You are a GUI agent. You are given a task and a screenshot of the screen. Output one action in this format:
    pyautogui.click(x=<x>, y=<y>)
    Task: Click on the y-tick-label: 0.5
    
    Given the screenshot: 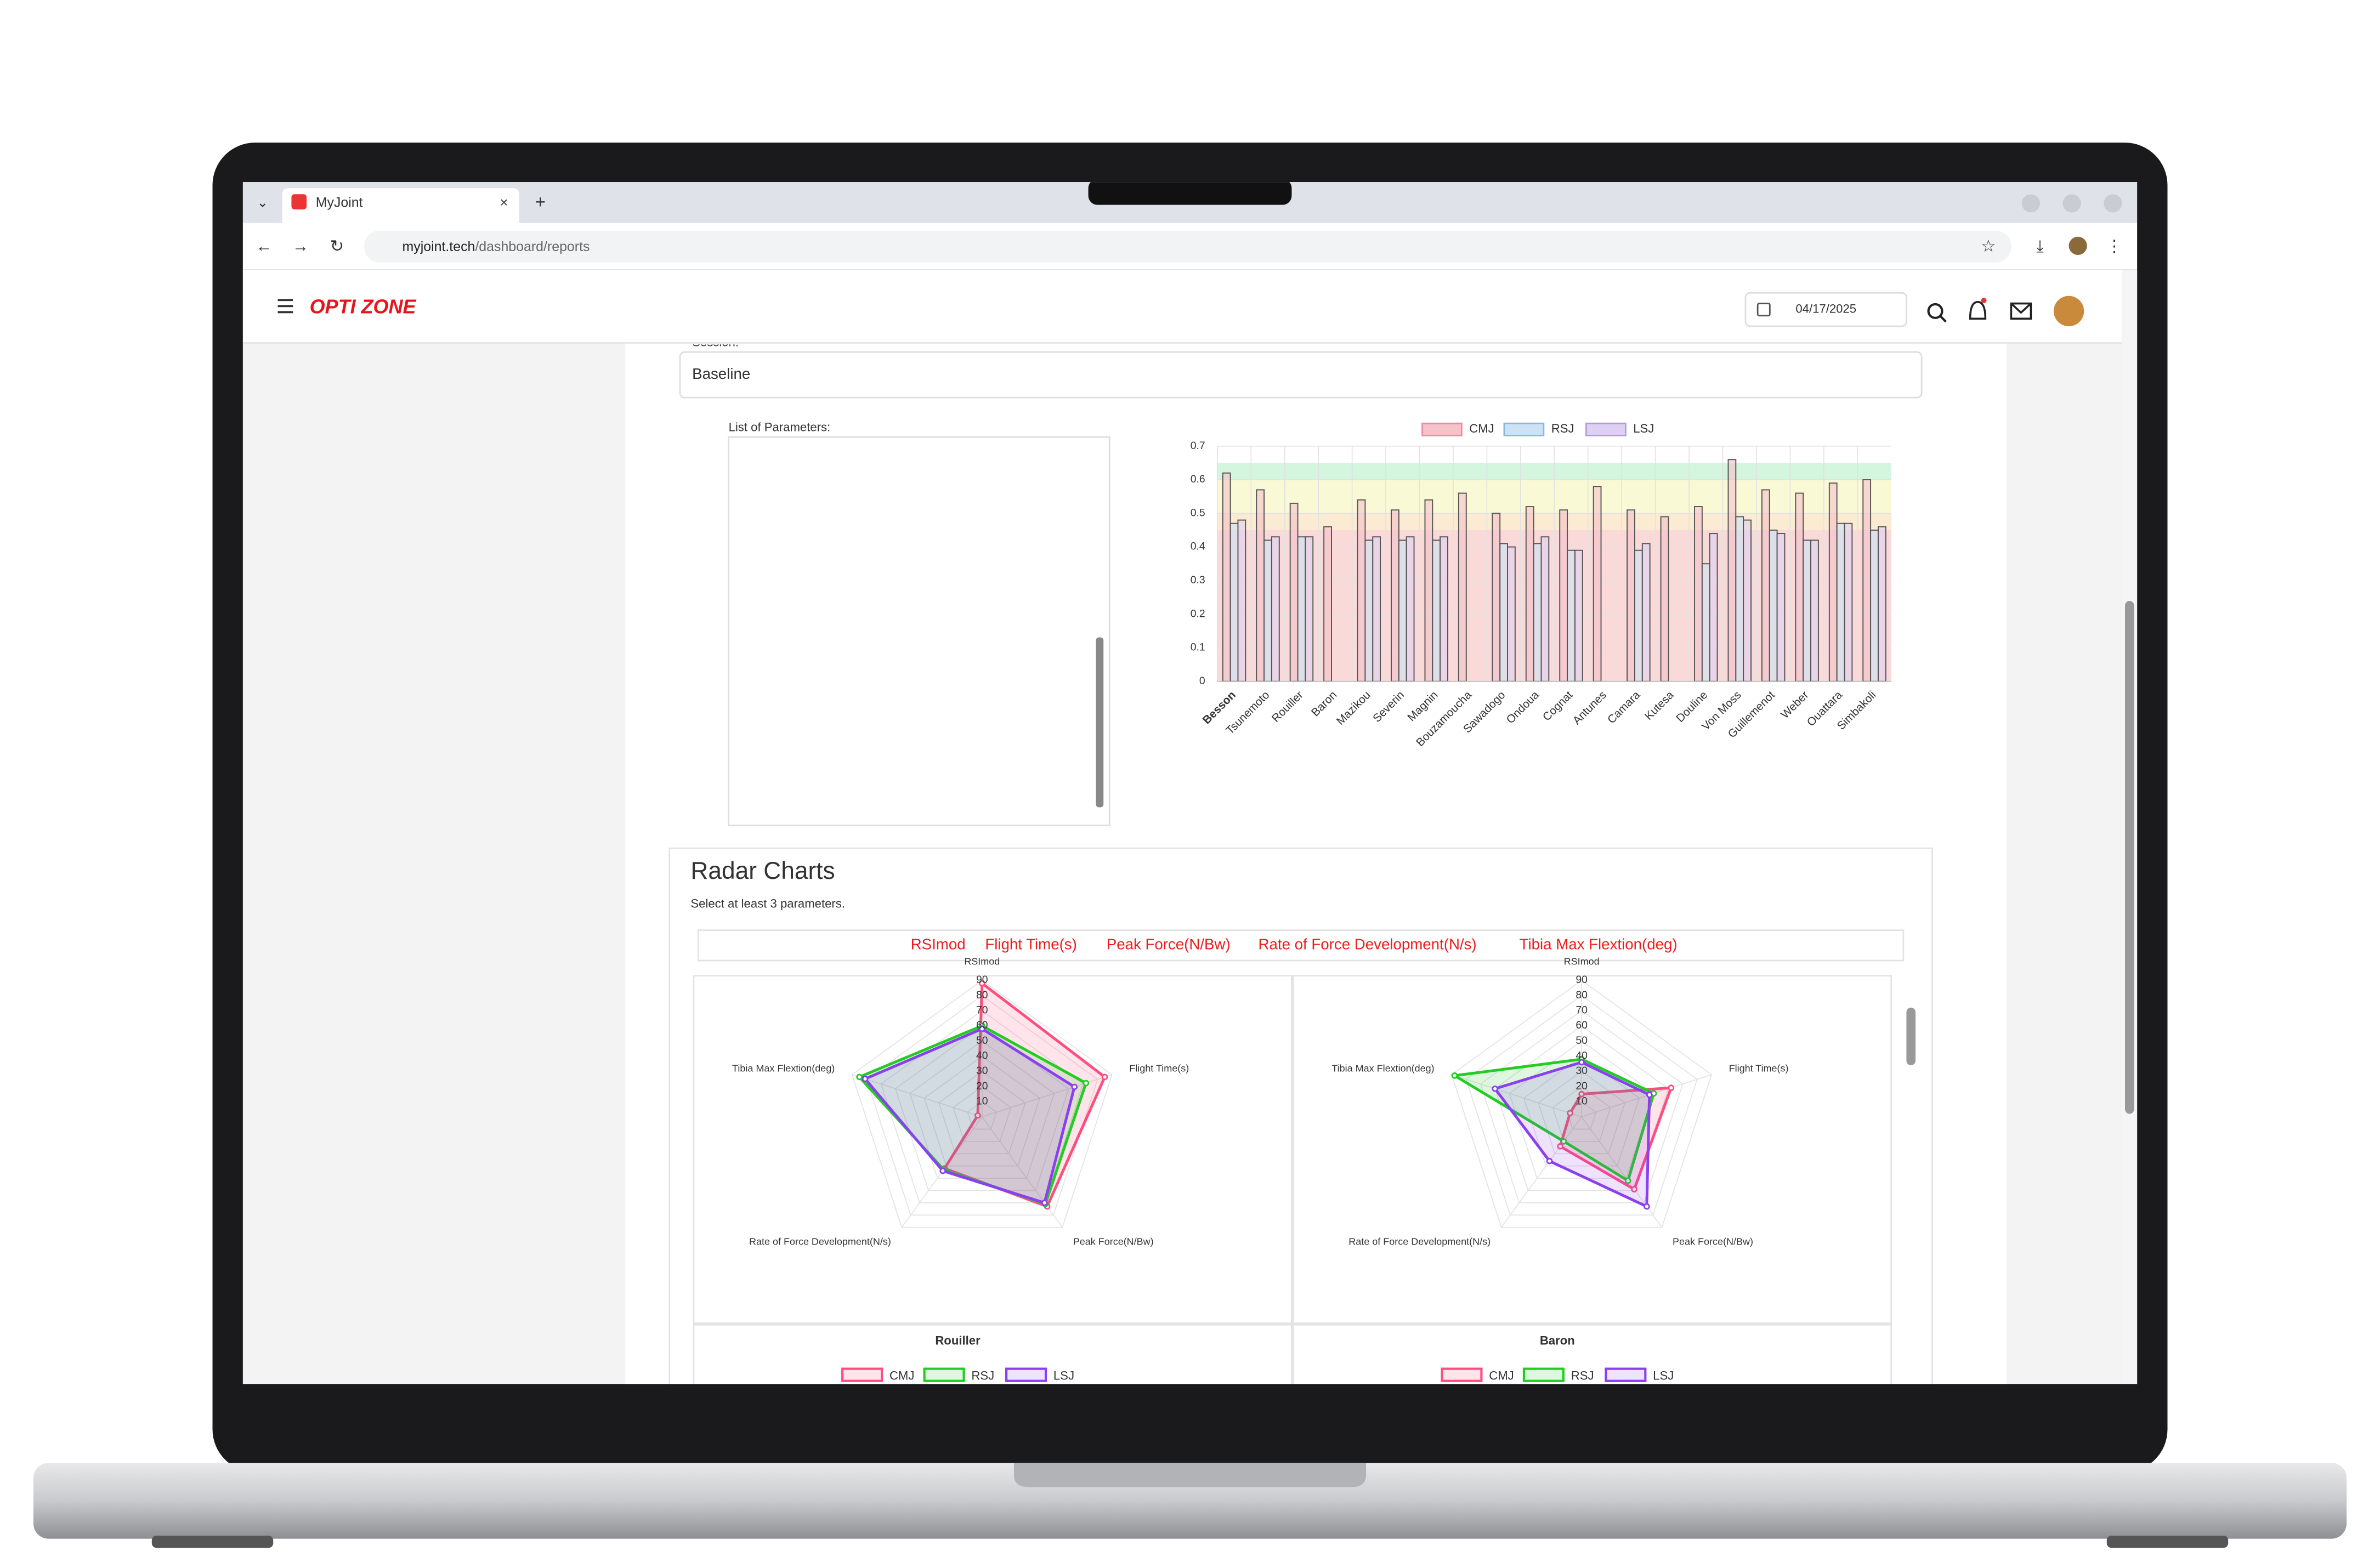 What is the action you would take?
    pyautogui.click(x=1198, y=513)
    